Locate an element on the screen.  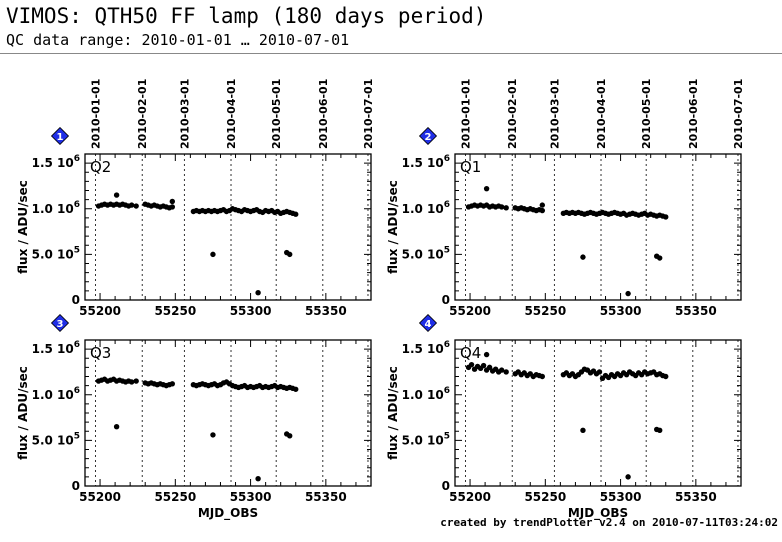
panel-label: Q4 is located at coordinates (470, 353).